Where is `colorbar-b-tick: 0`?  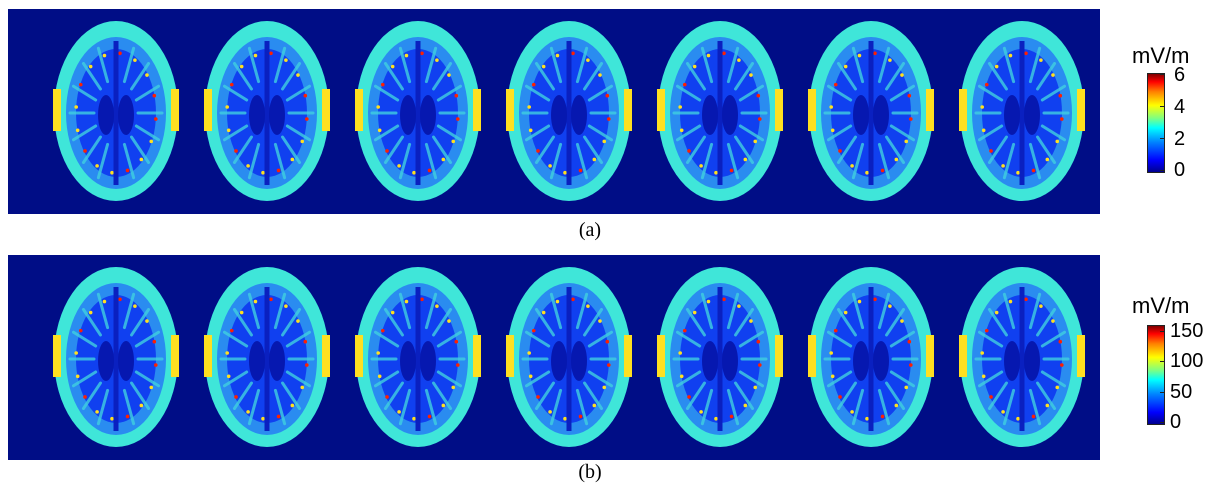 colorbar-b-tick: 0 is located at coordinates (1176, 422).